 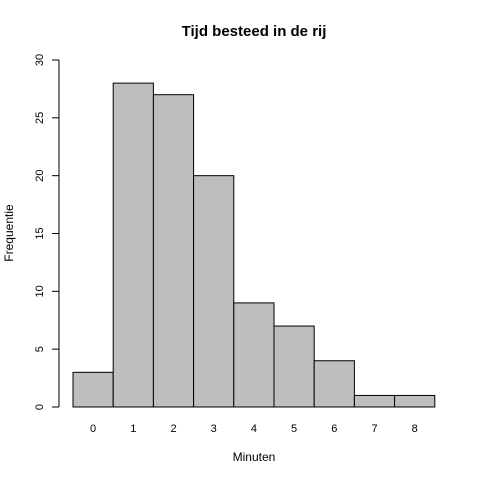 I want to click on x-tick-label-4: 4, so click(x=254, y=429).